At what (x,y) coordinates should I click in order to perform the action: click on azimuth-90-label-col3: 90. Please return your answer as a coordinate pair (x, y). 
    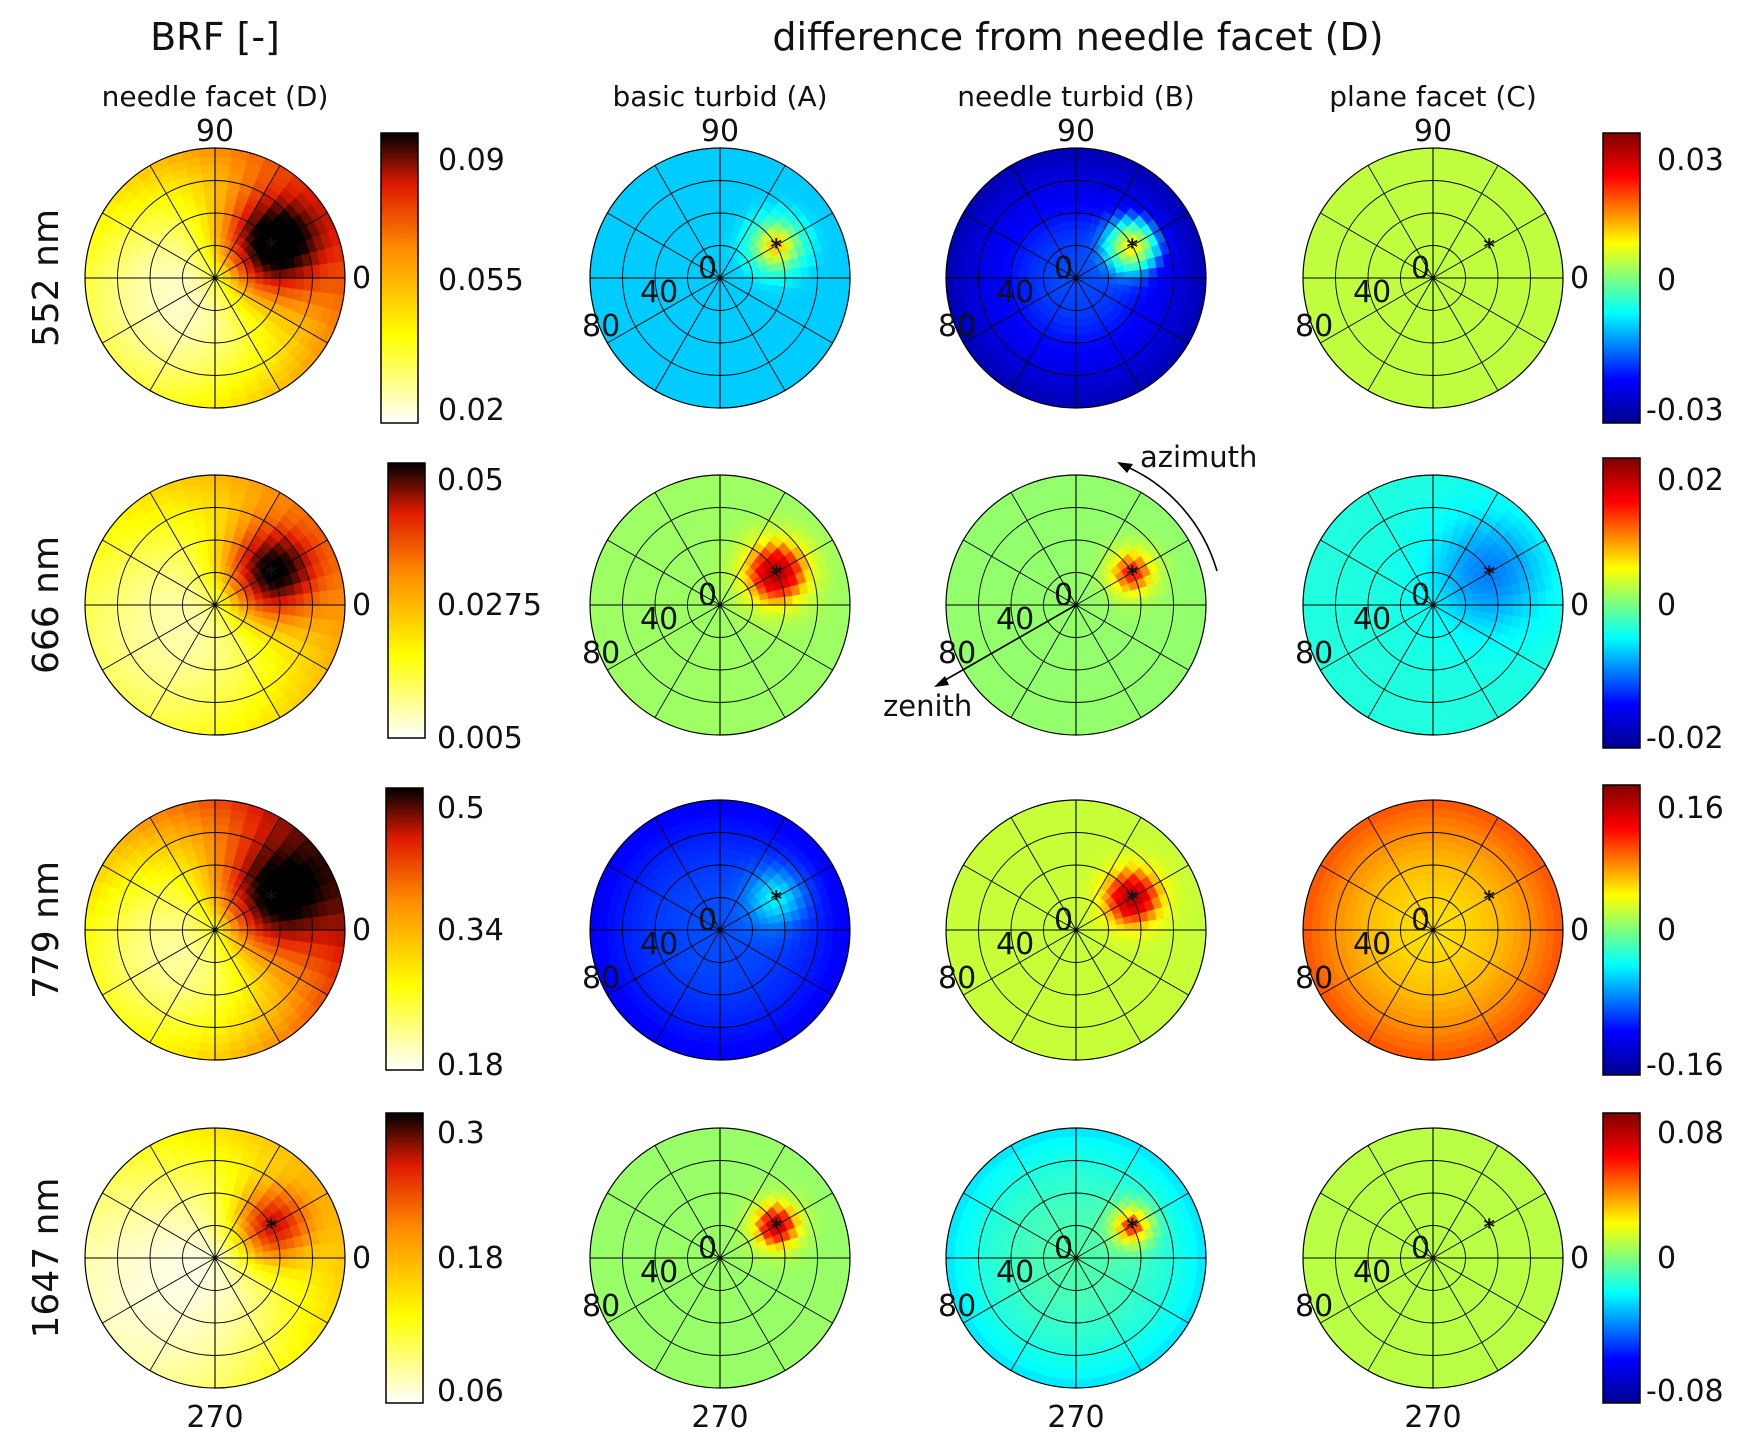
    Looking at the image, I should click on (1076, 131).